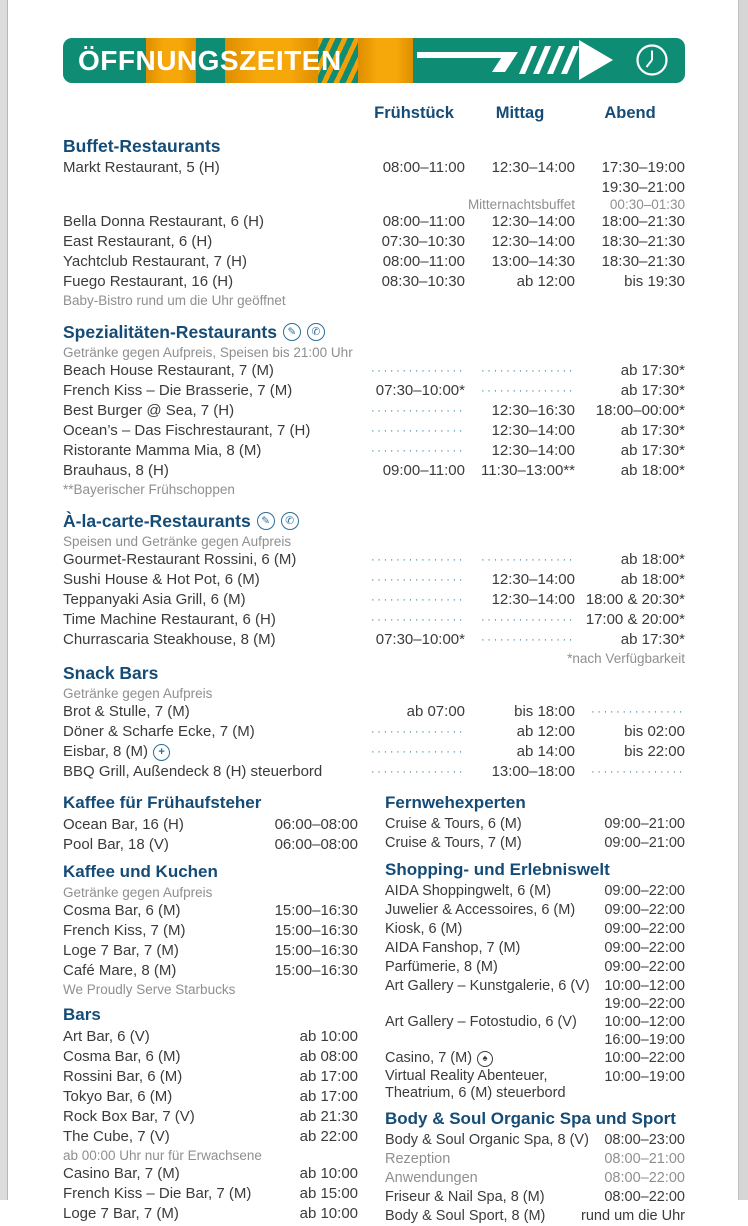  Describe the element at coordinates (155, 261) in the screenshot. I see `venue-name: Yachtclub Restaurant, 7 (H)` at that location.